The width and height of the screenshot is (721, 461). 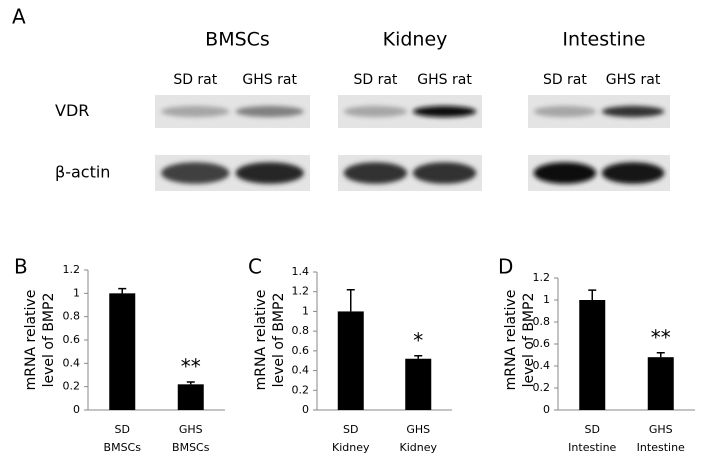 I want to click on panel-letter: C, so click(x=255, y=267).